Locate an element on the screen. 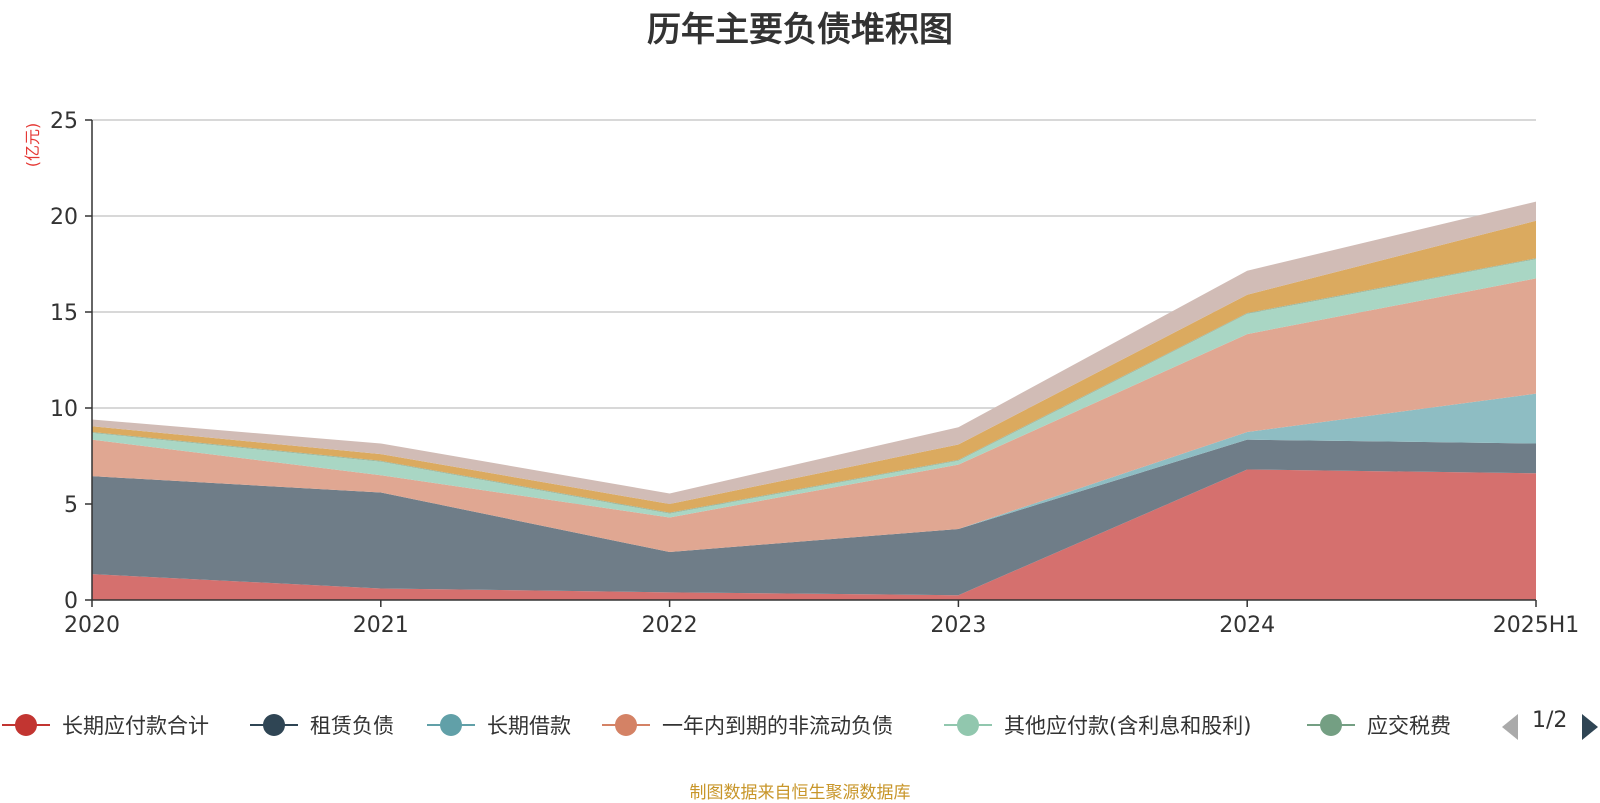 The width and height of the screenshot is (1600, 803). legend-label: 应交税费 is located at coordinates (1409, 726).